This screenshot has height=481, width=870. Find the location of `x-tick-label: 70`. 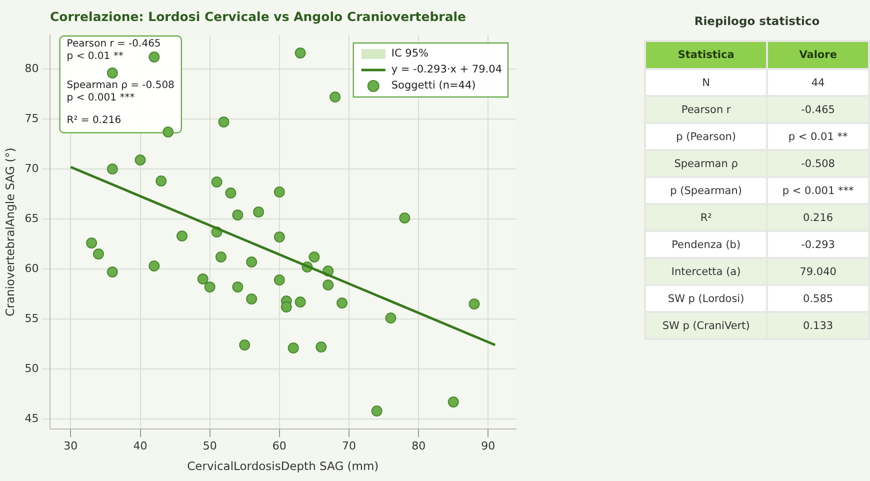

x-tick-label: 70 is located at coordinates (349, 445).